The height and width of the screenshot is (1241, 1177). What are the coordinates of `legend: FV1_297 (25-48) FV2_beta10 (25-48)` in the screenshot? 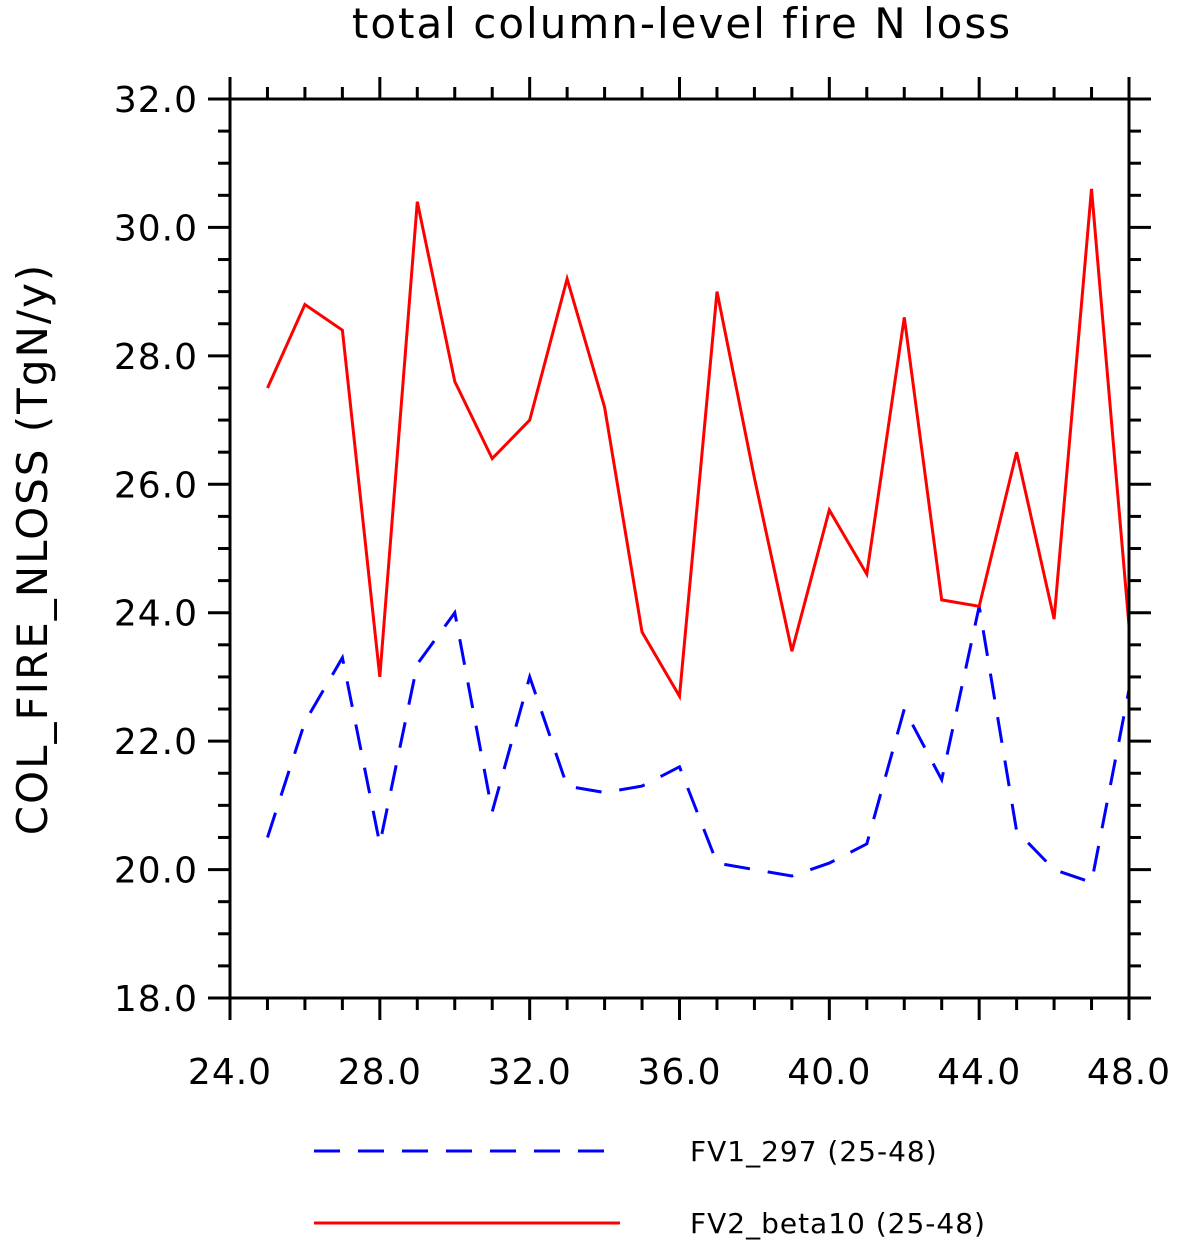 It's located at (650, 1187).